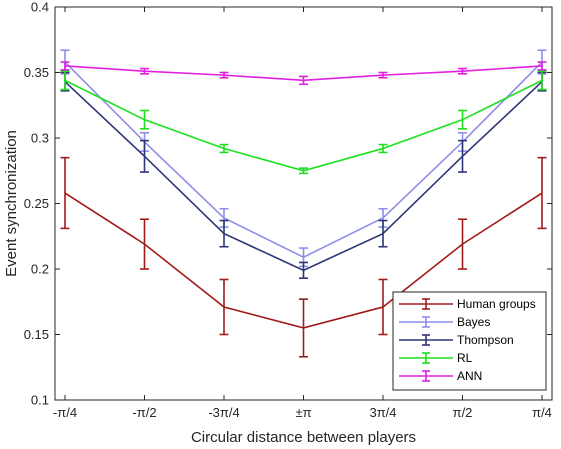 This screenshot has height=449, width=561. What do you see at coordinates (223, 412) in the screenshot?
I see `x-tick-label: -3π/4` at bounding box center [223, 412].